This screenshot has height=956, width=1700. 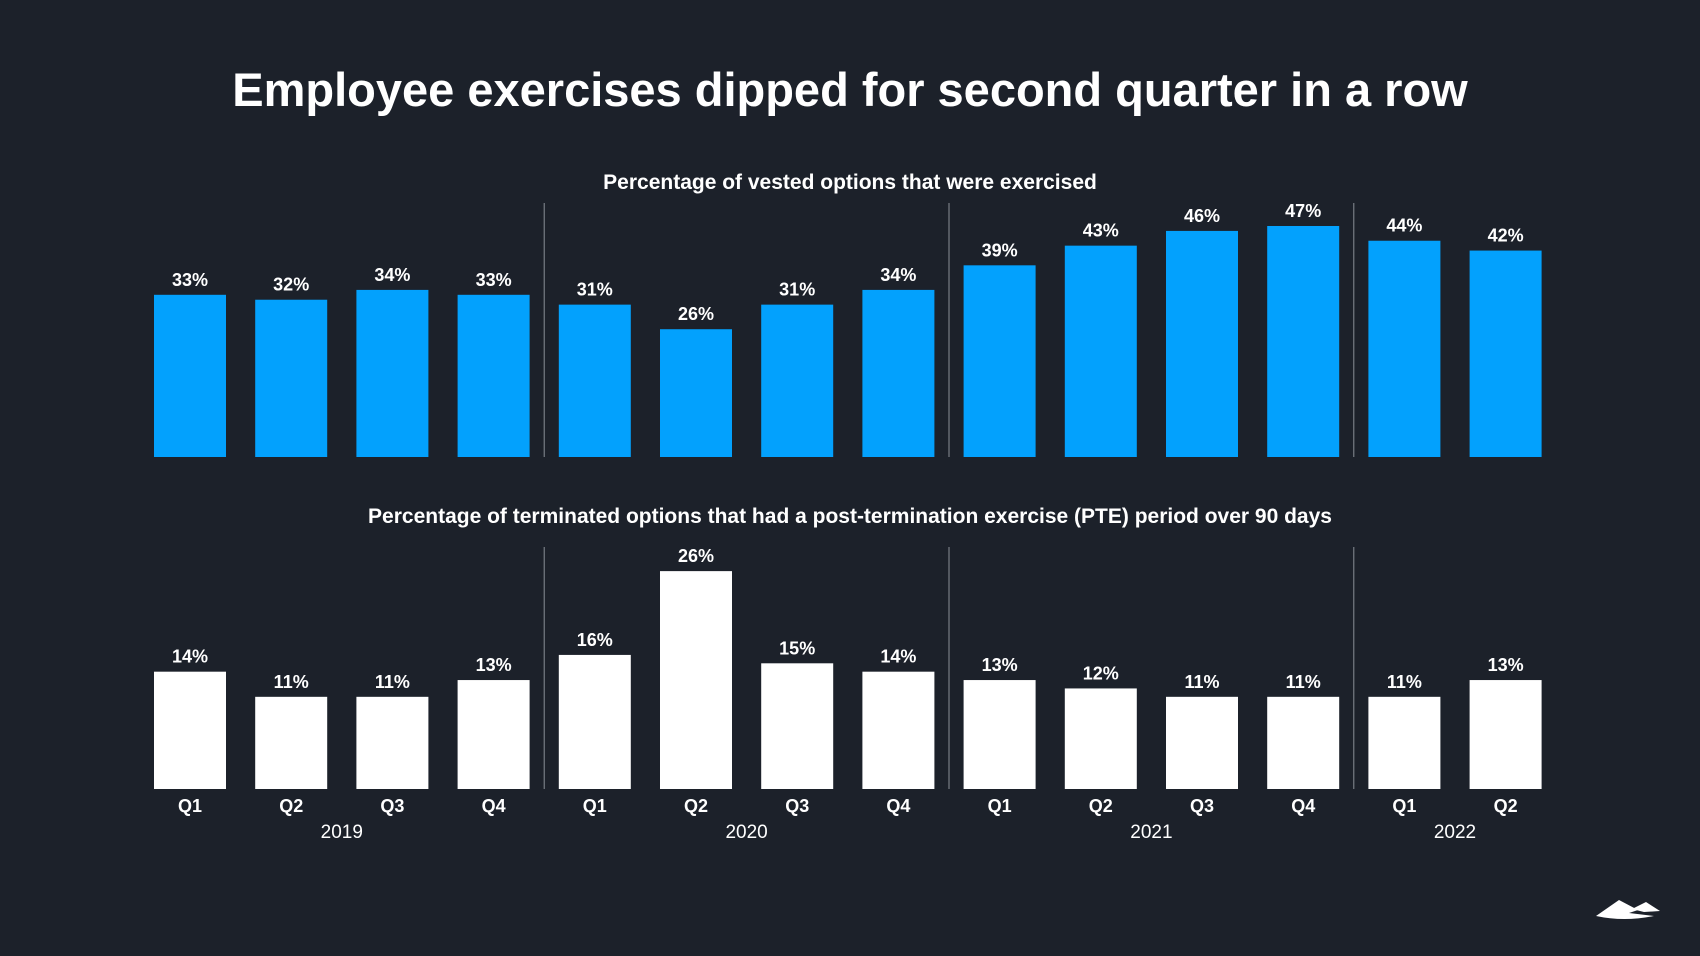 I want to click on data-label: 12%, so click(x=1101, y=673).